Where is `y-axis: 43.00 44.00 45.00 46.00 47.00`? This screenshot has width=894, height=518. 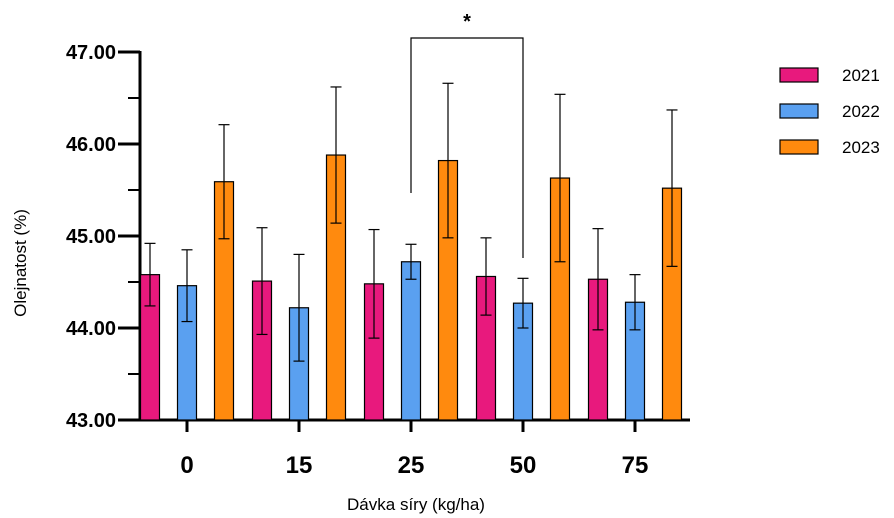 y-axis: 43.00 44.00 45.00 46.00 47.00 is located at coordinates (104, 237).